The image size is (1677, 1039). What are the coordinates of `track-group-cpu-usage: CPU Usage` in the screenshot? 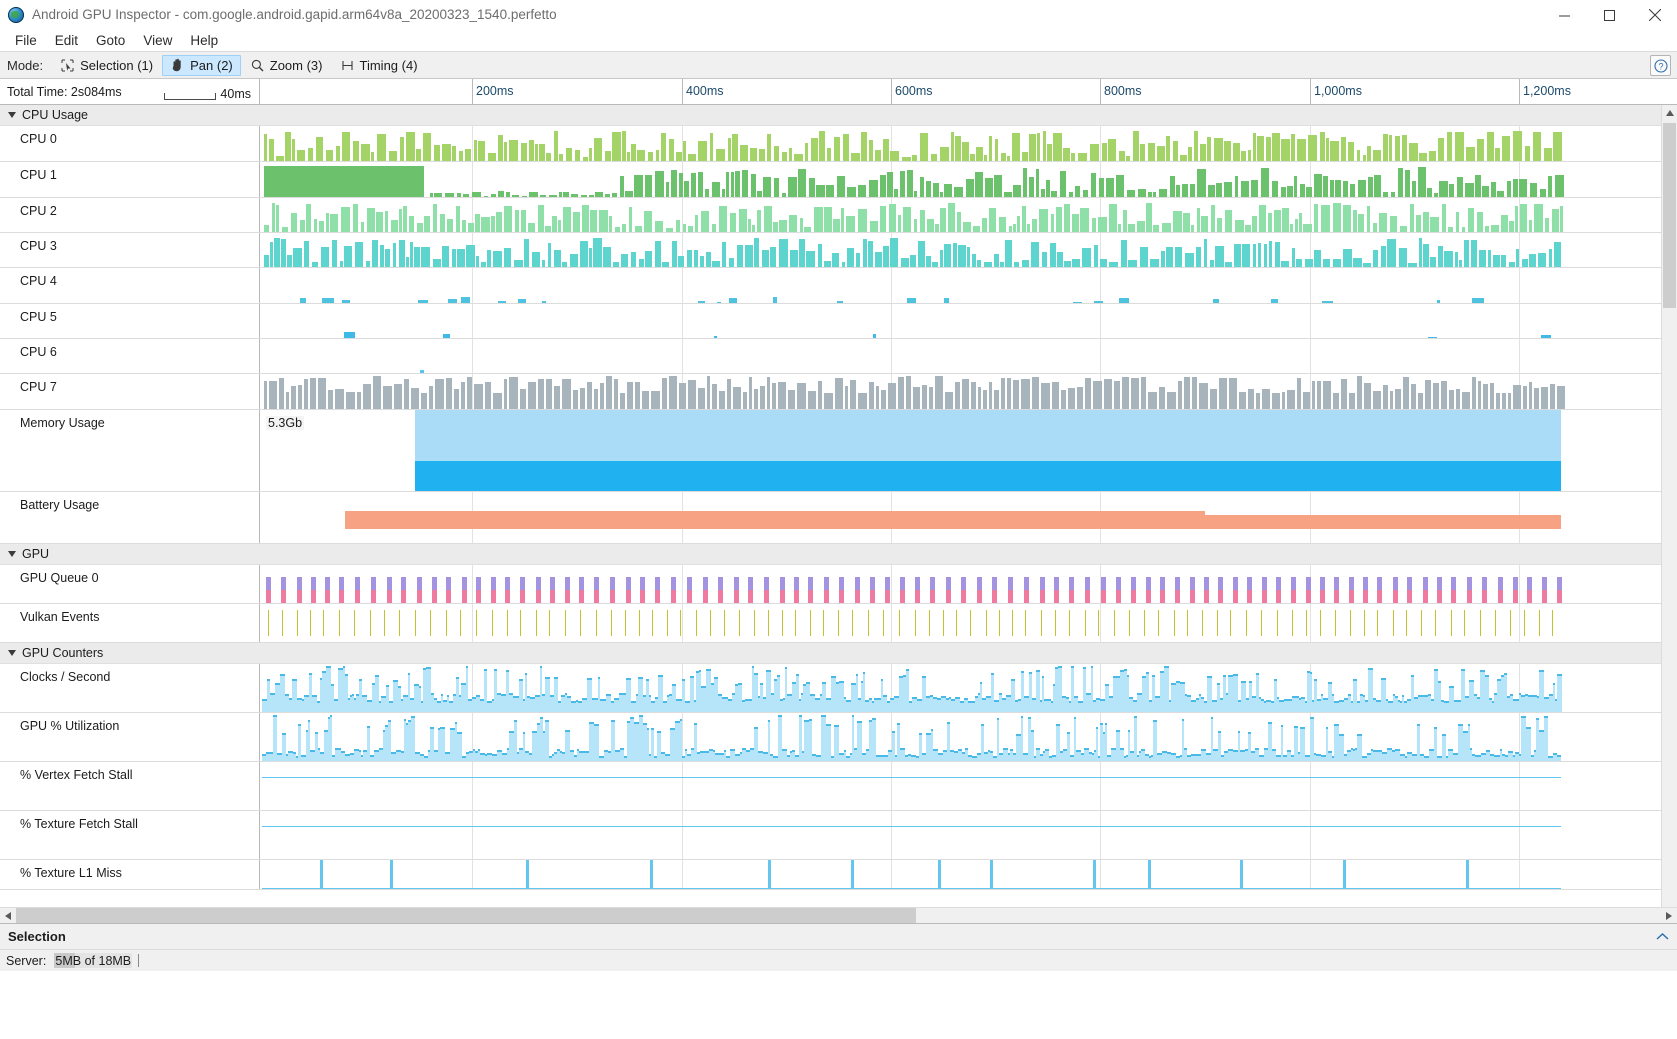 It's located at (830, 115).